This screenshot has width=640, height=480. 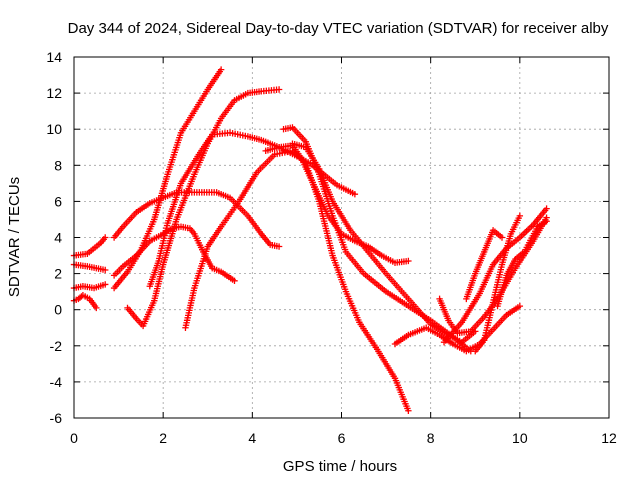 What do you see at coordinates (58, 310) in the screenshot?
I see `y-tick-label: 0` at bounding box center [58, 310].